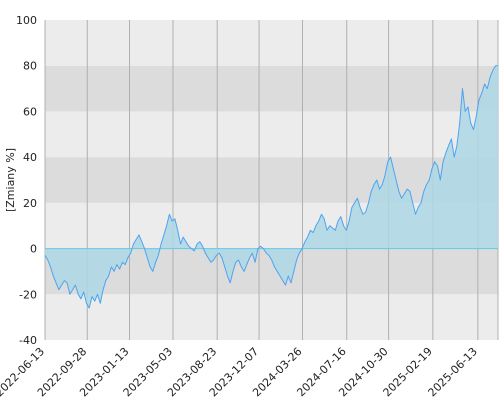  Describe the element at coordinates (28, 340) in the screenshot. I see `y-tick-label: -40` at that location.